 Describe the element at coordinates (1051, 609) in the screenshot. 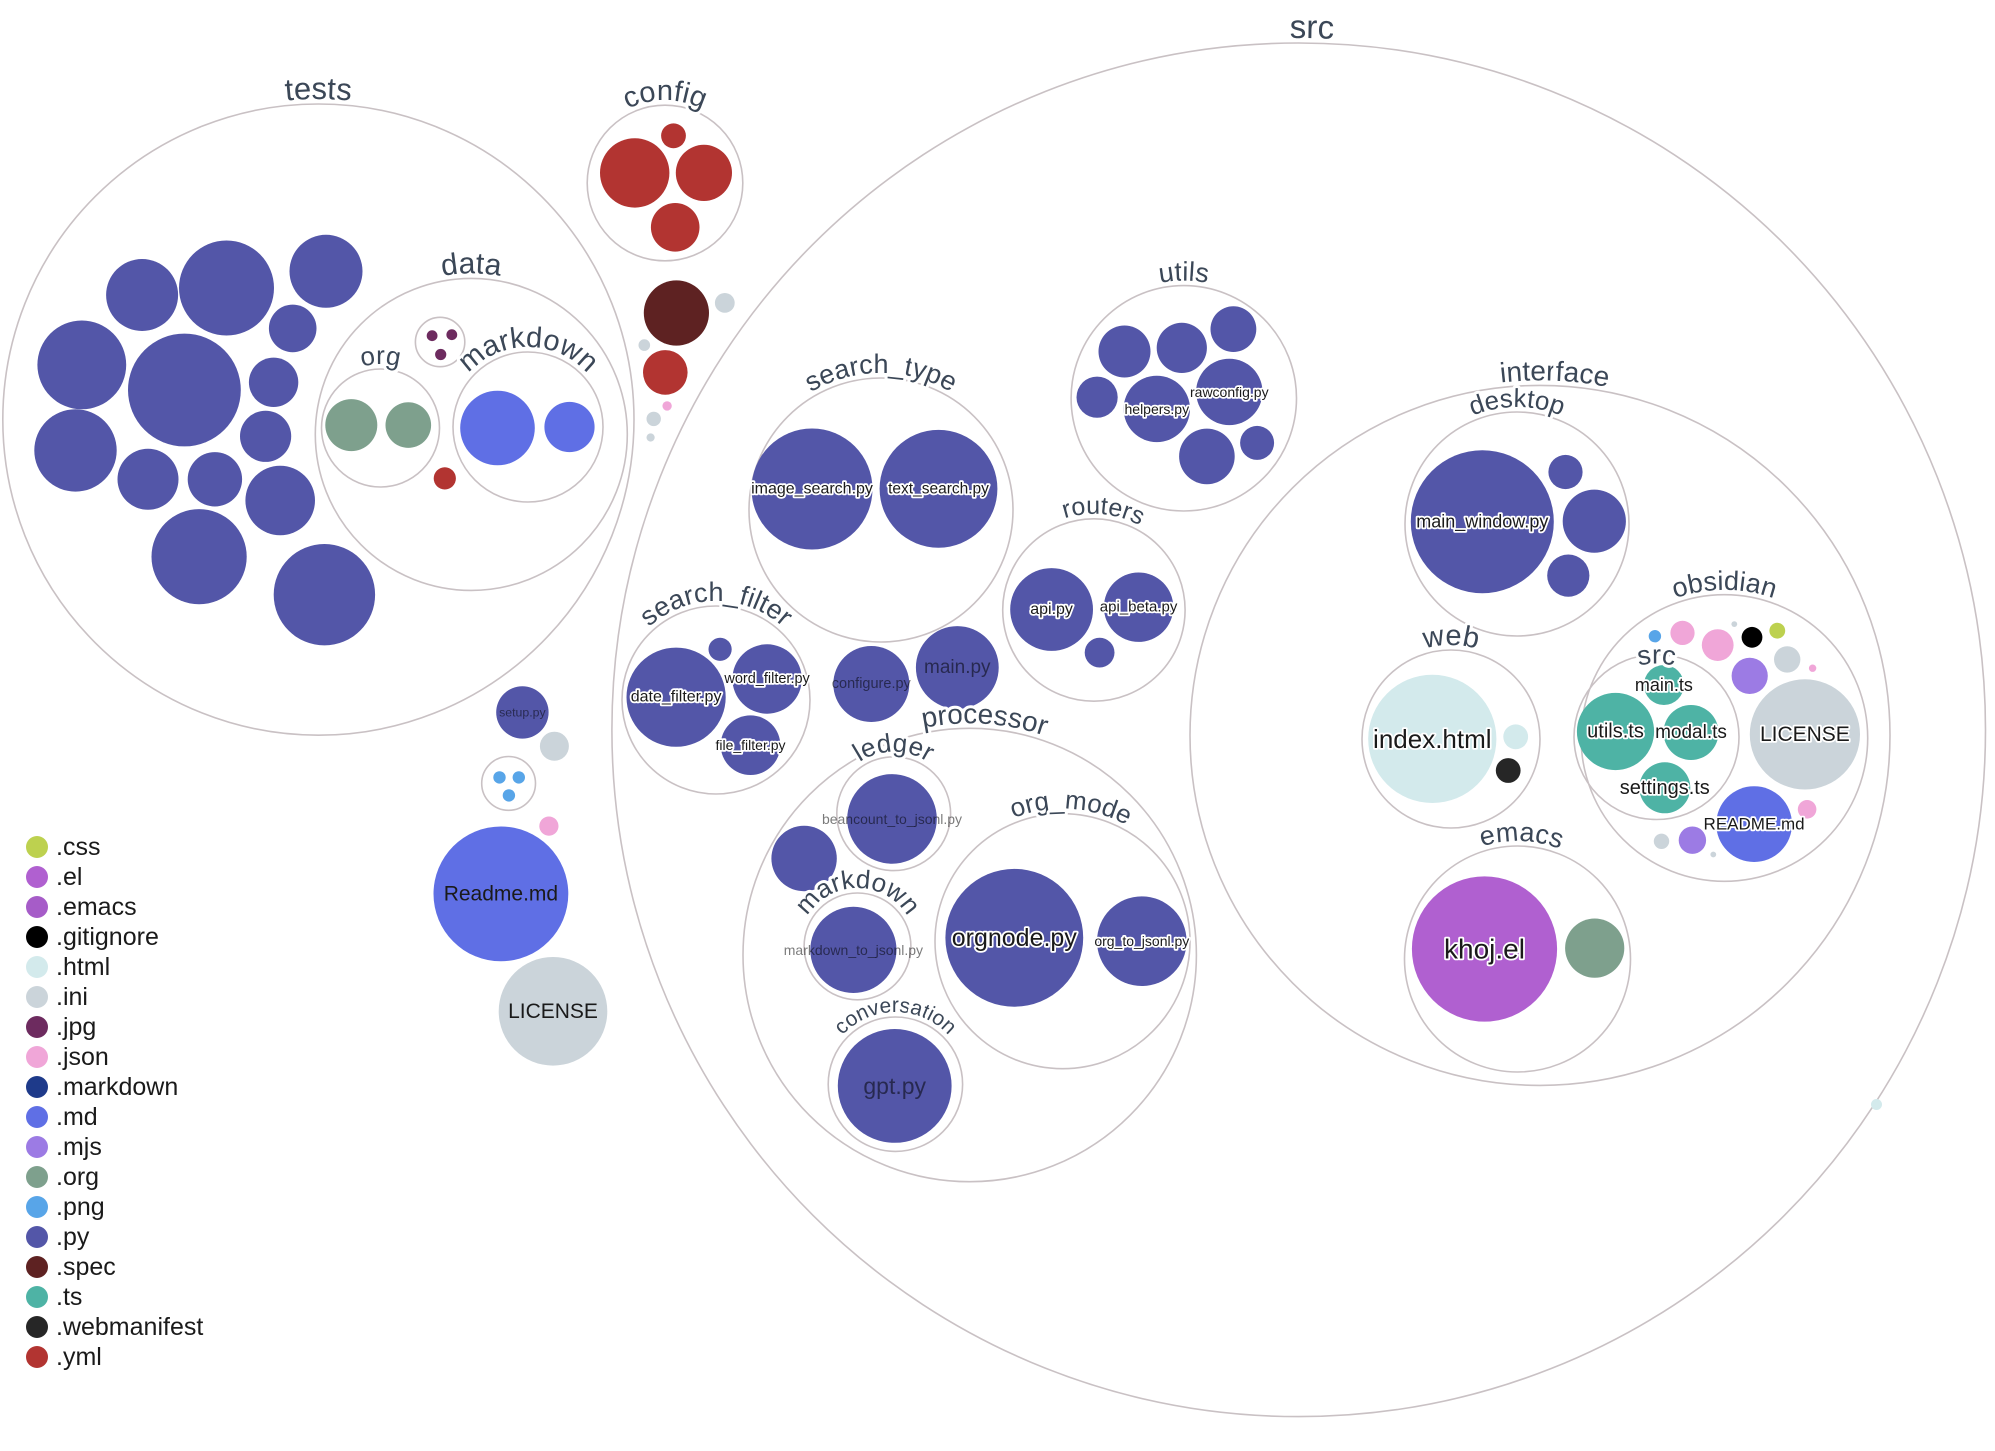

I see `svg-text: api.py` at that location.